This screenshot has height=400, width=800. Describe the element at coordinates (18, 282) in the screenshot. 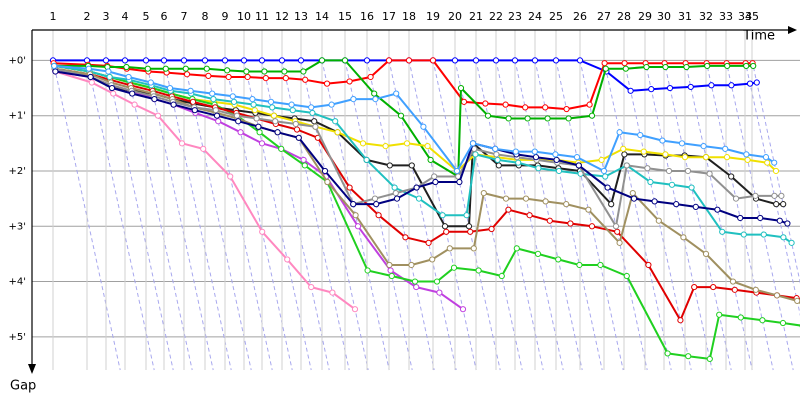

I see `y-tick-label: +4'` at that location.